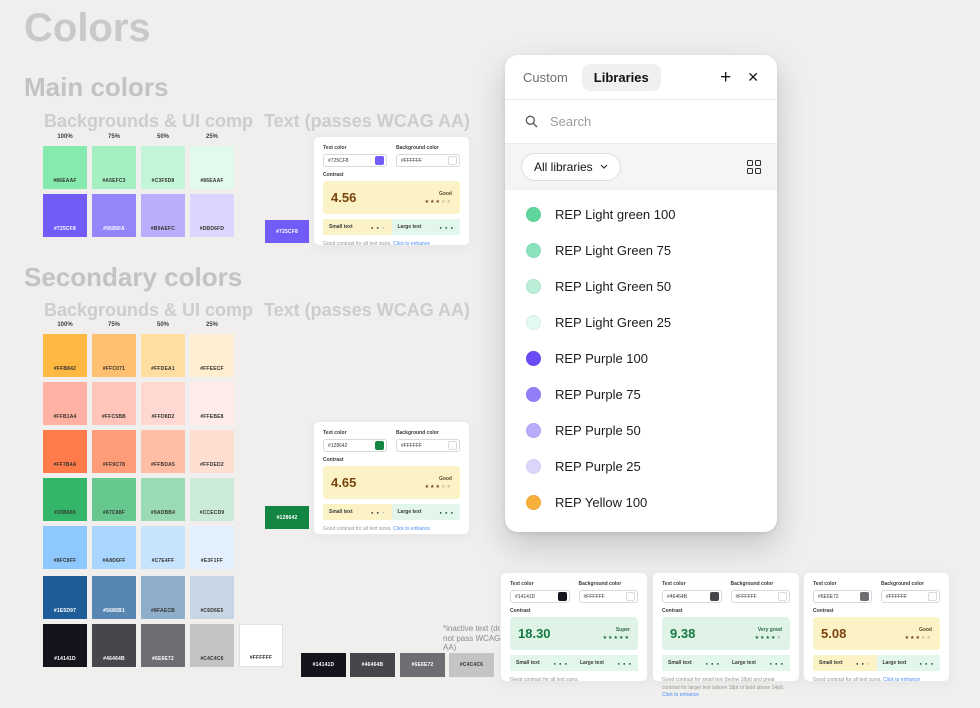  What do you see at coordinates (753, 77) in the screenshot?
I see `close-icon: ✕` at bounding box center [753, 77].